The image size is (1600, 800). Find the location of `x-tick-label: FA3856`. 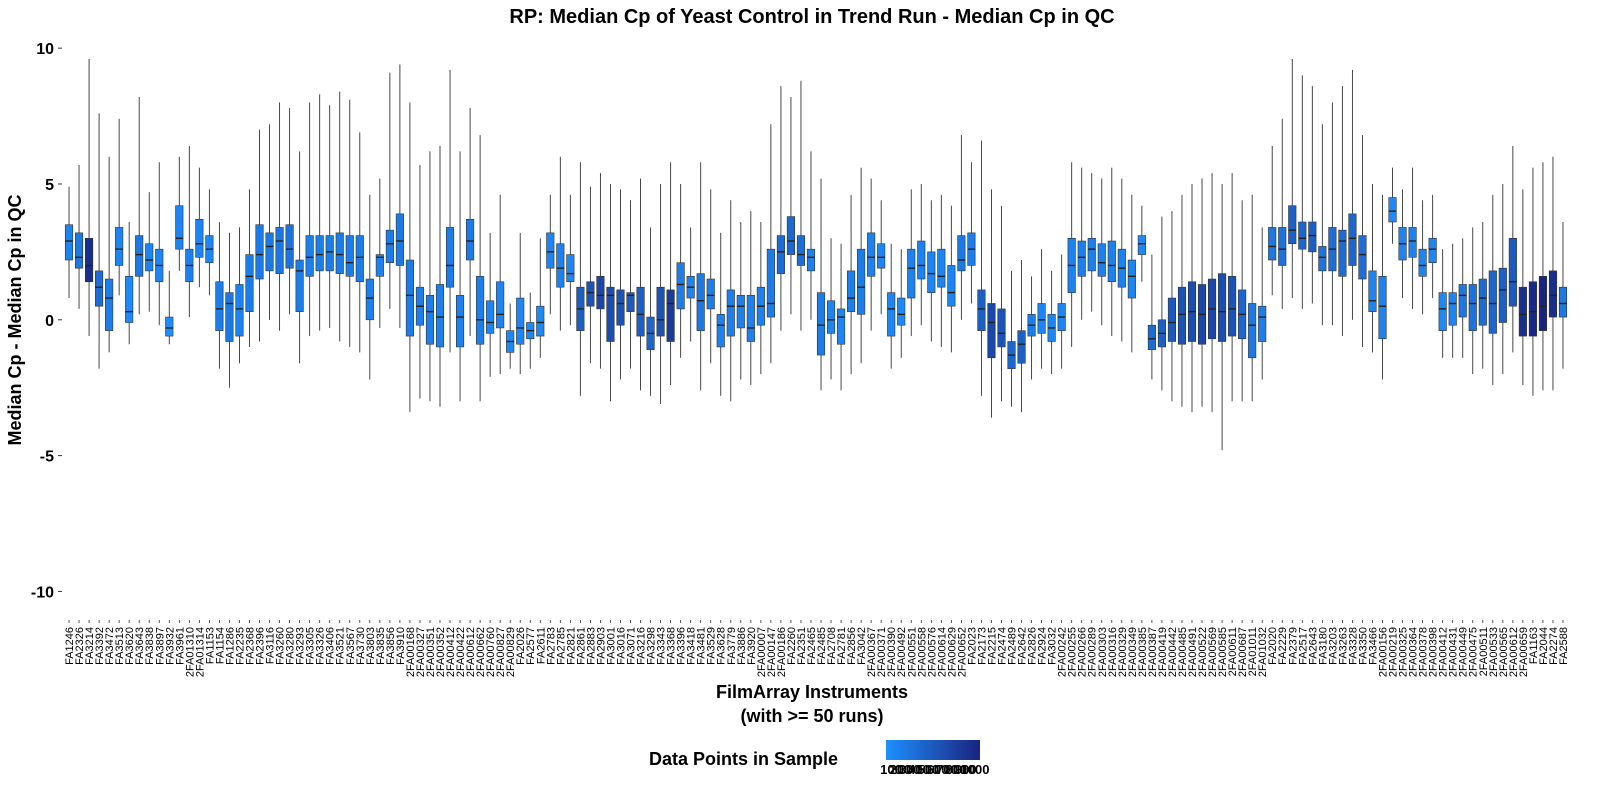

x-tick-label: FA3856 is located at coordinates (391, 646).